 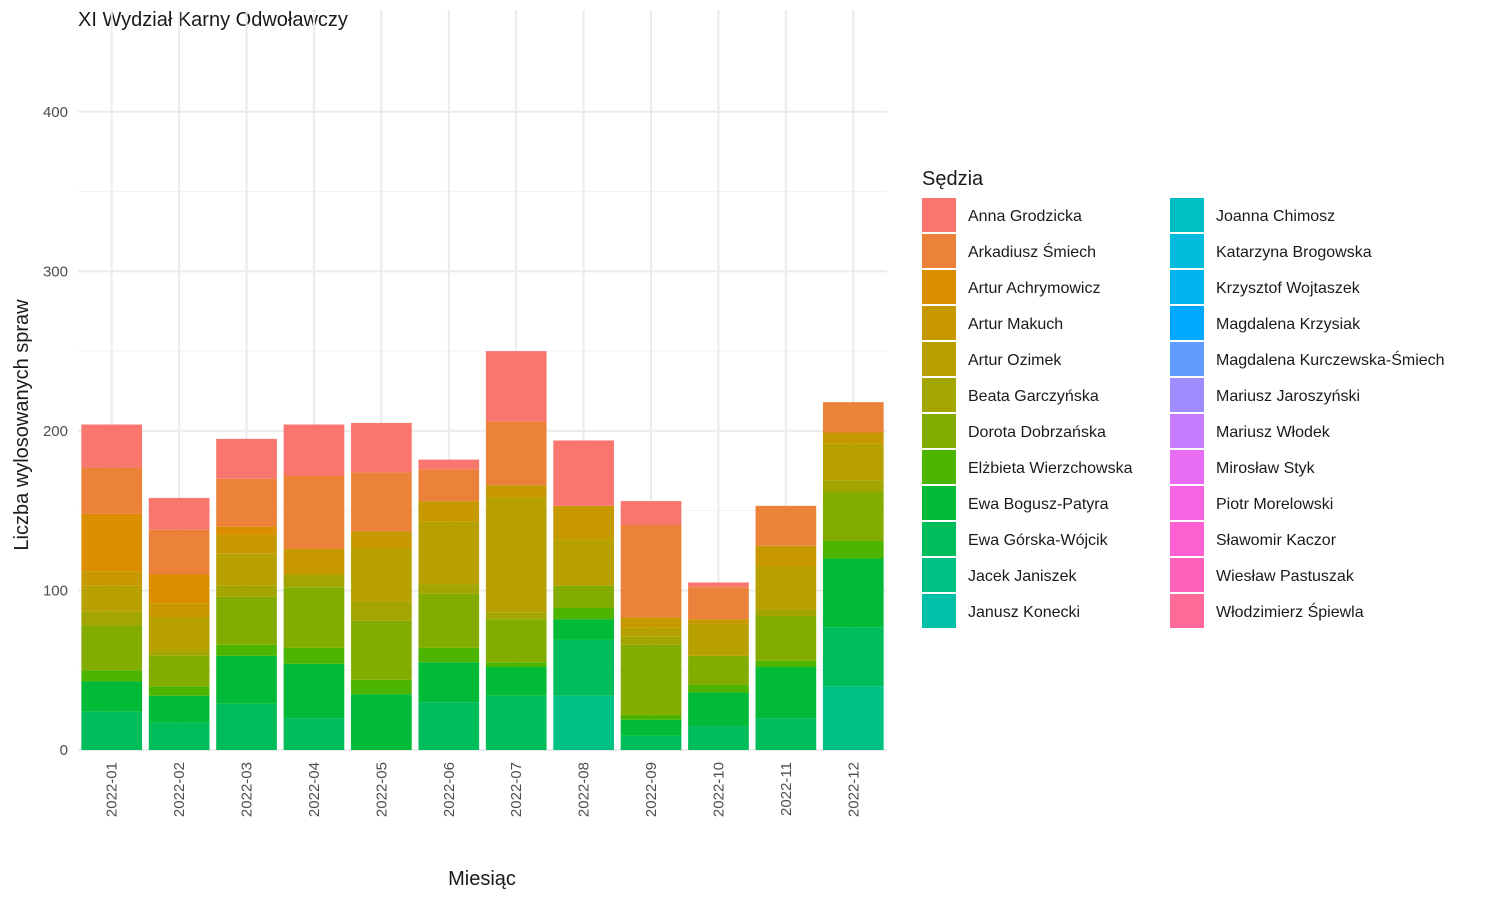 I want to click on legend-title: Sędzia, so click(x=953, y=179).